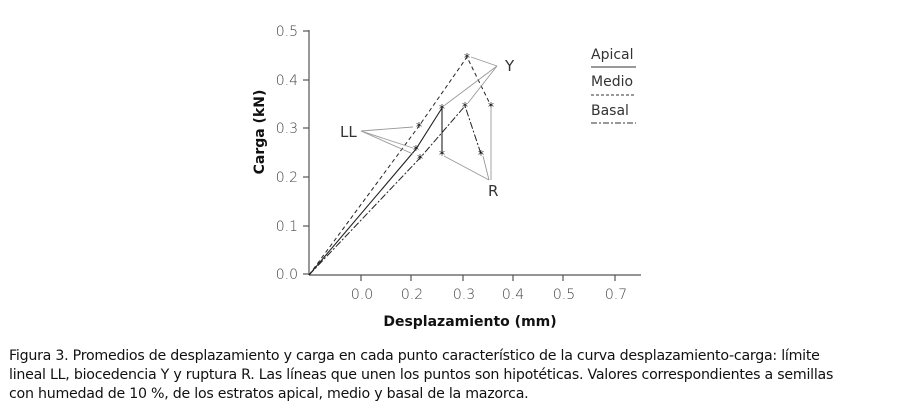  Describe the element at coordinates (513, 295) in the screenshot. I see `x-tick-label: 0.4` at that location.